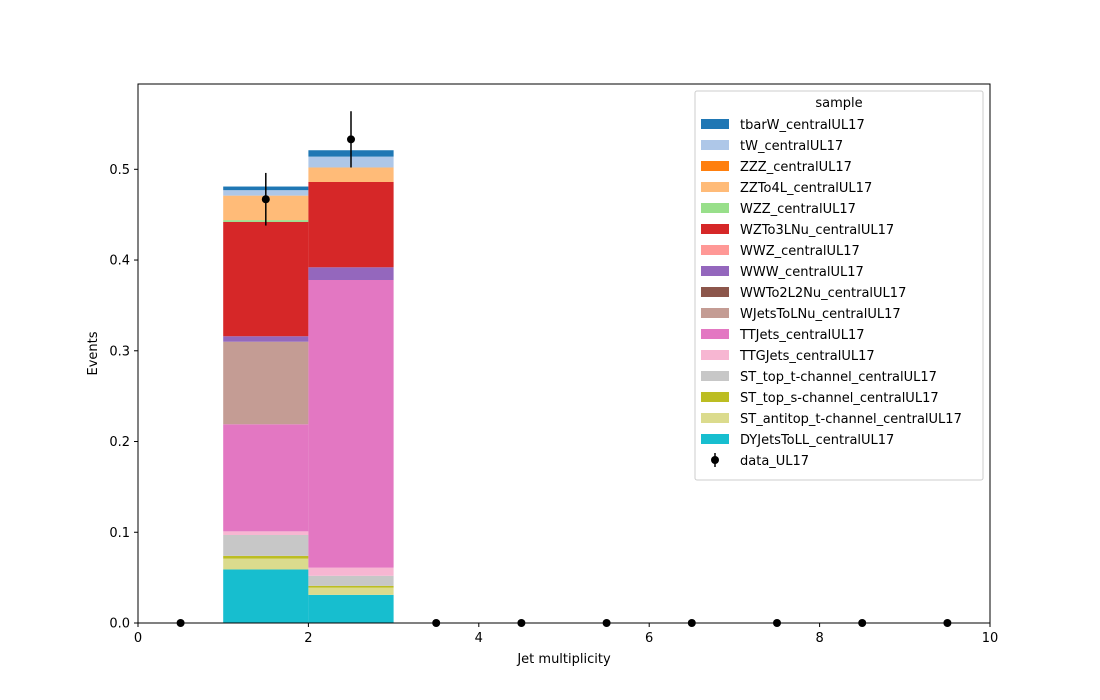 This screenshot has width=1100, height=700. I want to click on x-axis-ticks: 0 2 4 6 8 10, so click(566, 634).